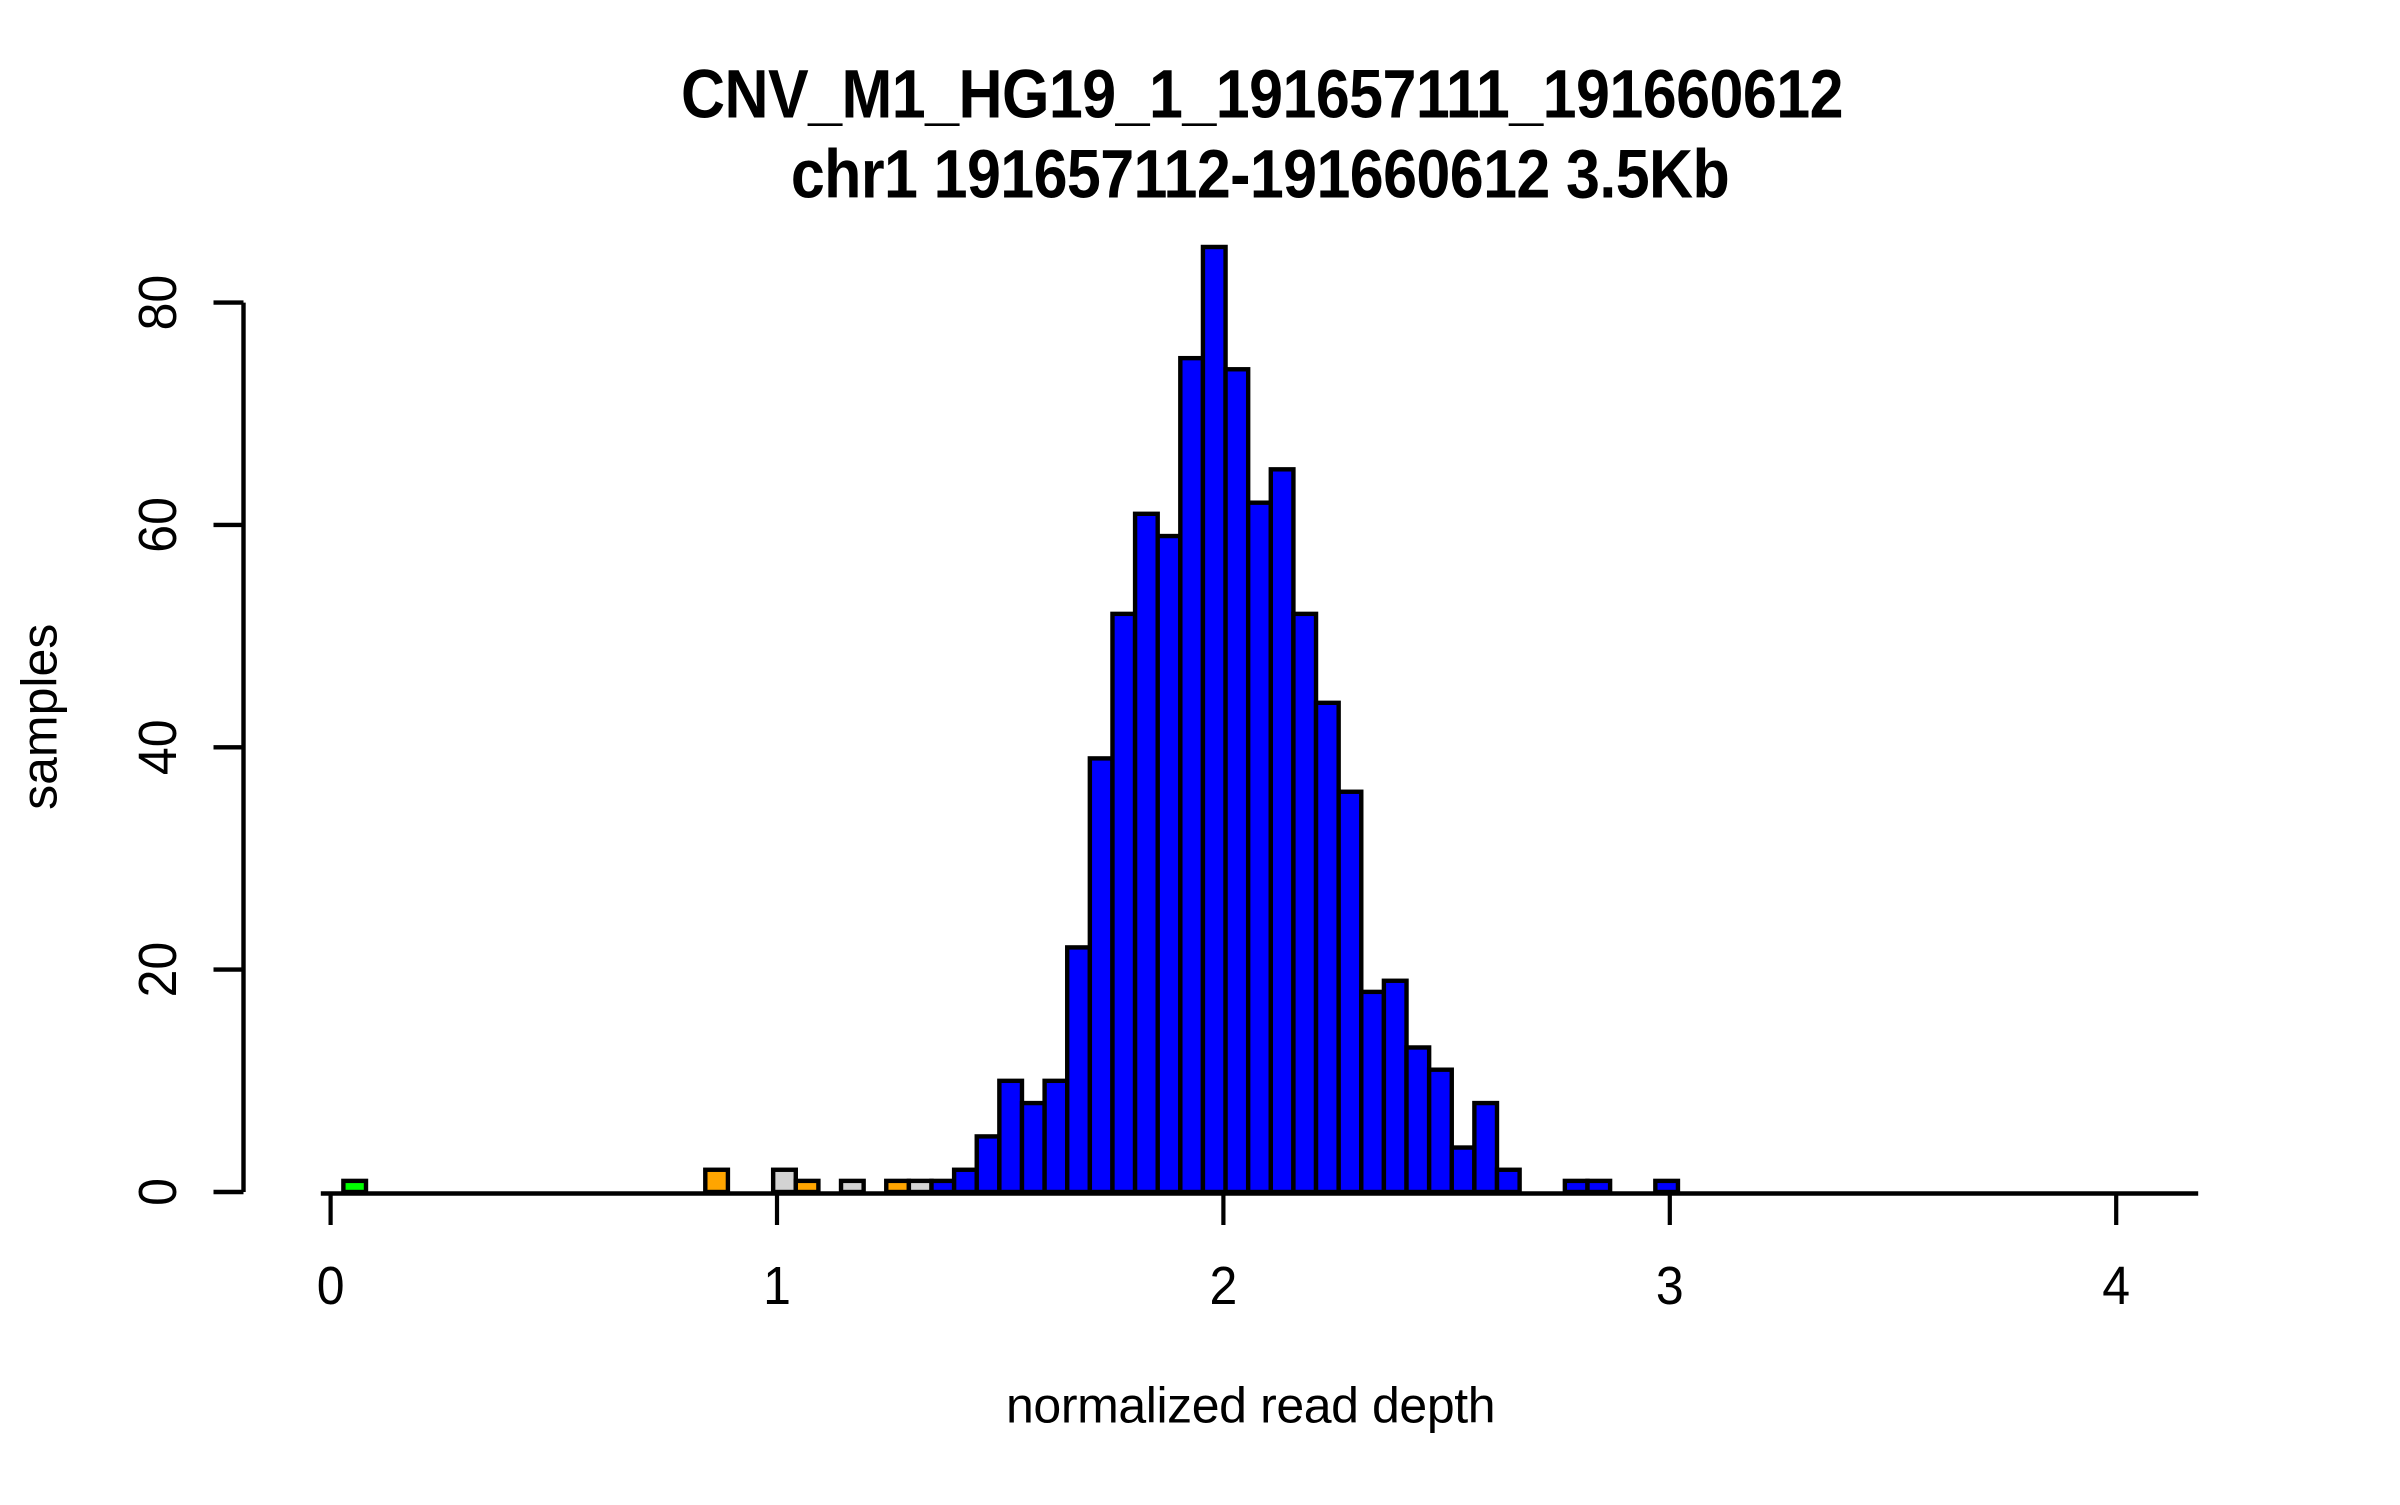 This screenshot has width=2400, height=1505. Describe the element at coordinates (2116, 1285) in the screenshot. I see `svg-text: 4` at that location.